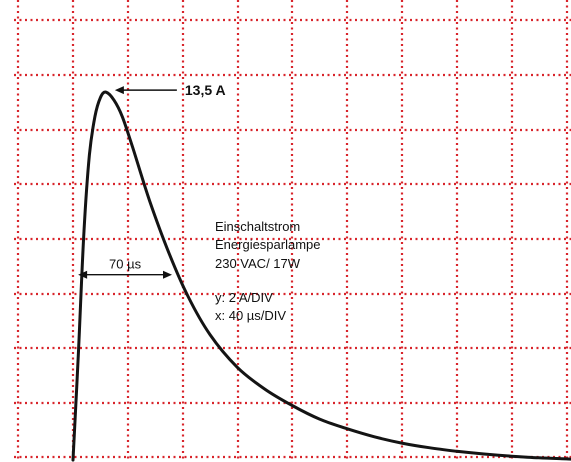 This screenshot has width=571, height=462. Describe the element at coordinates (258, 263) in the screenshot. I see `info-line-rating: 230 VAC/ 17W` at that location.